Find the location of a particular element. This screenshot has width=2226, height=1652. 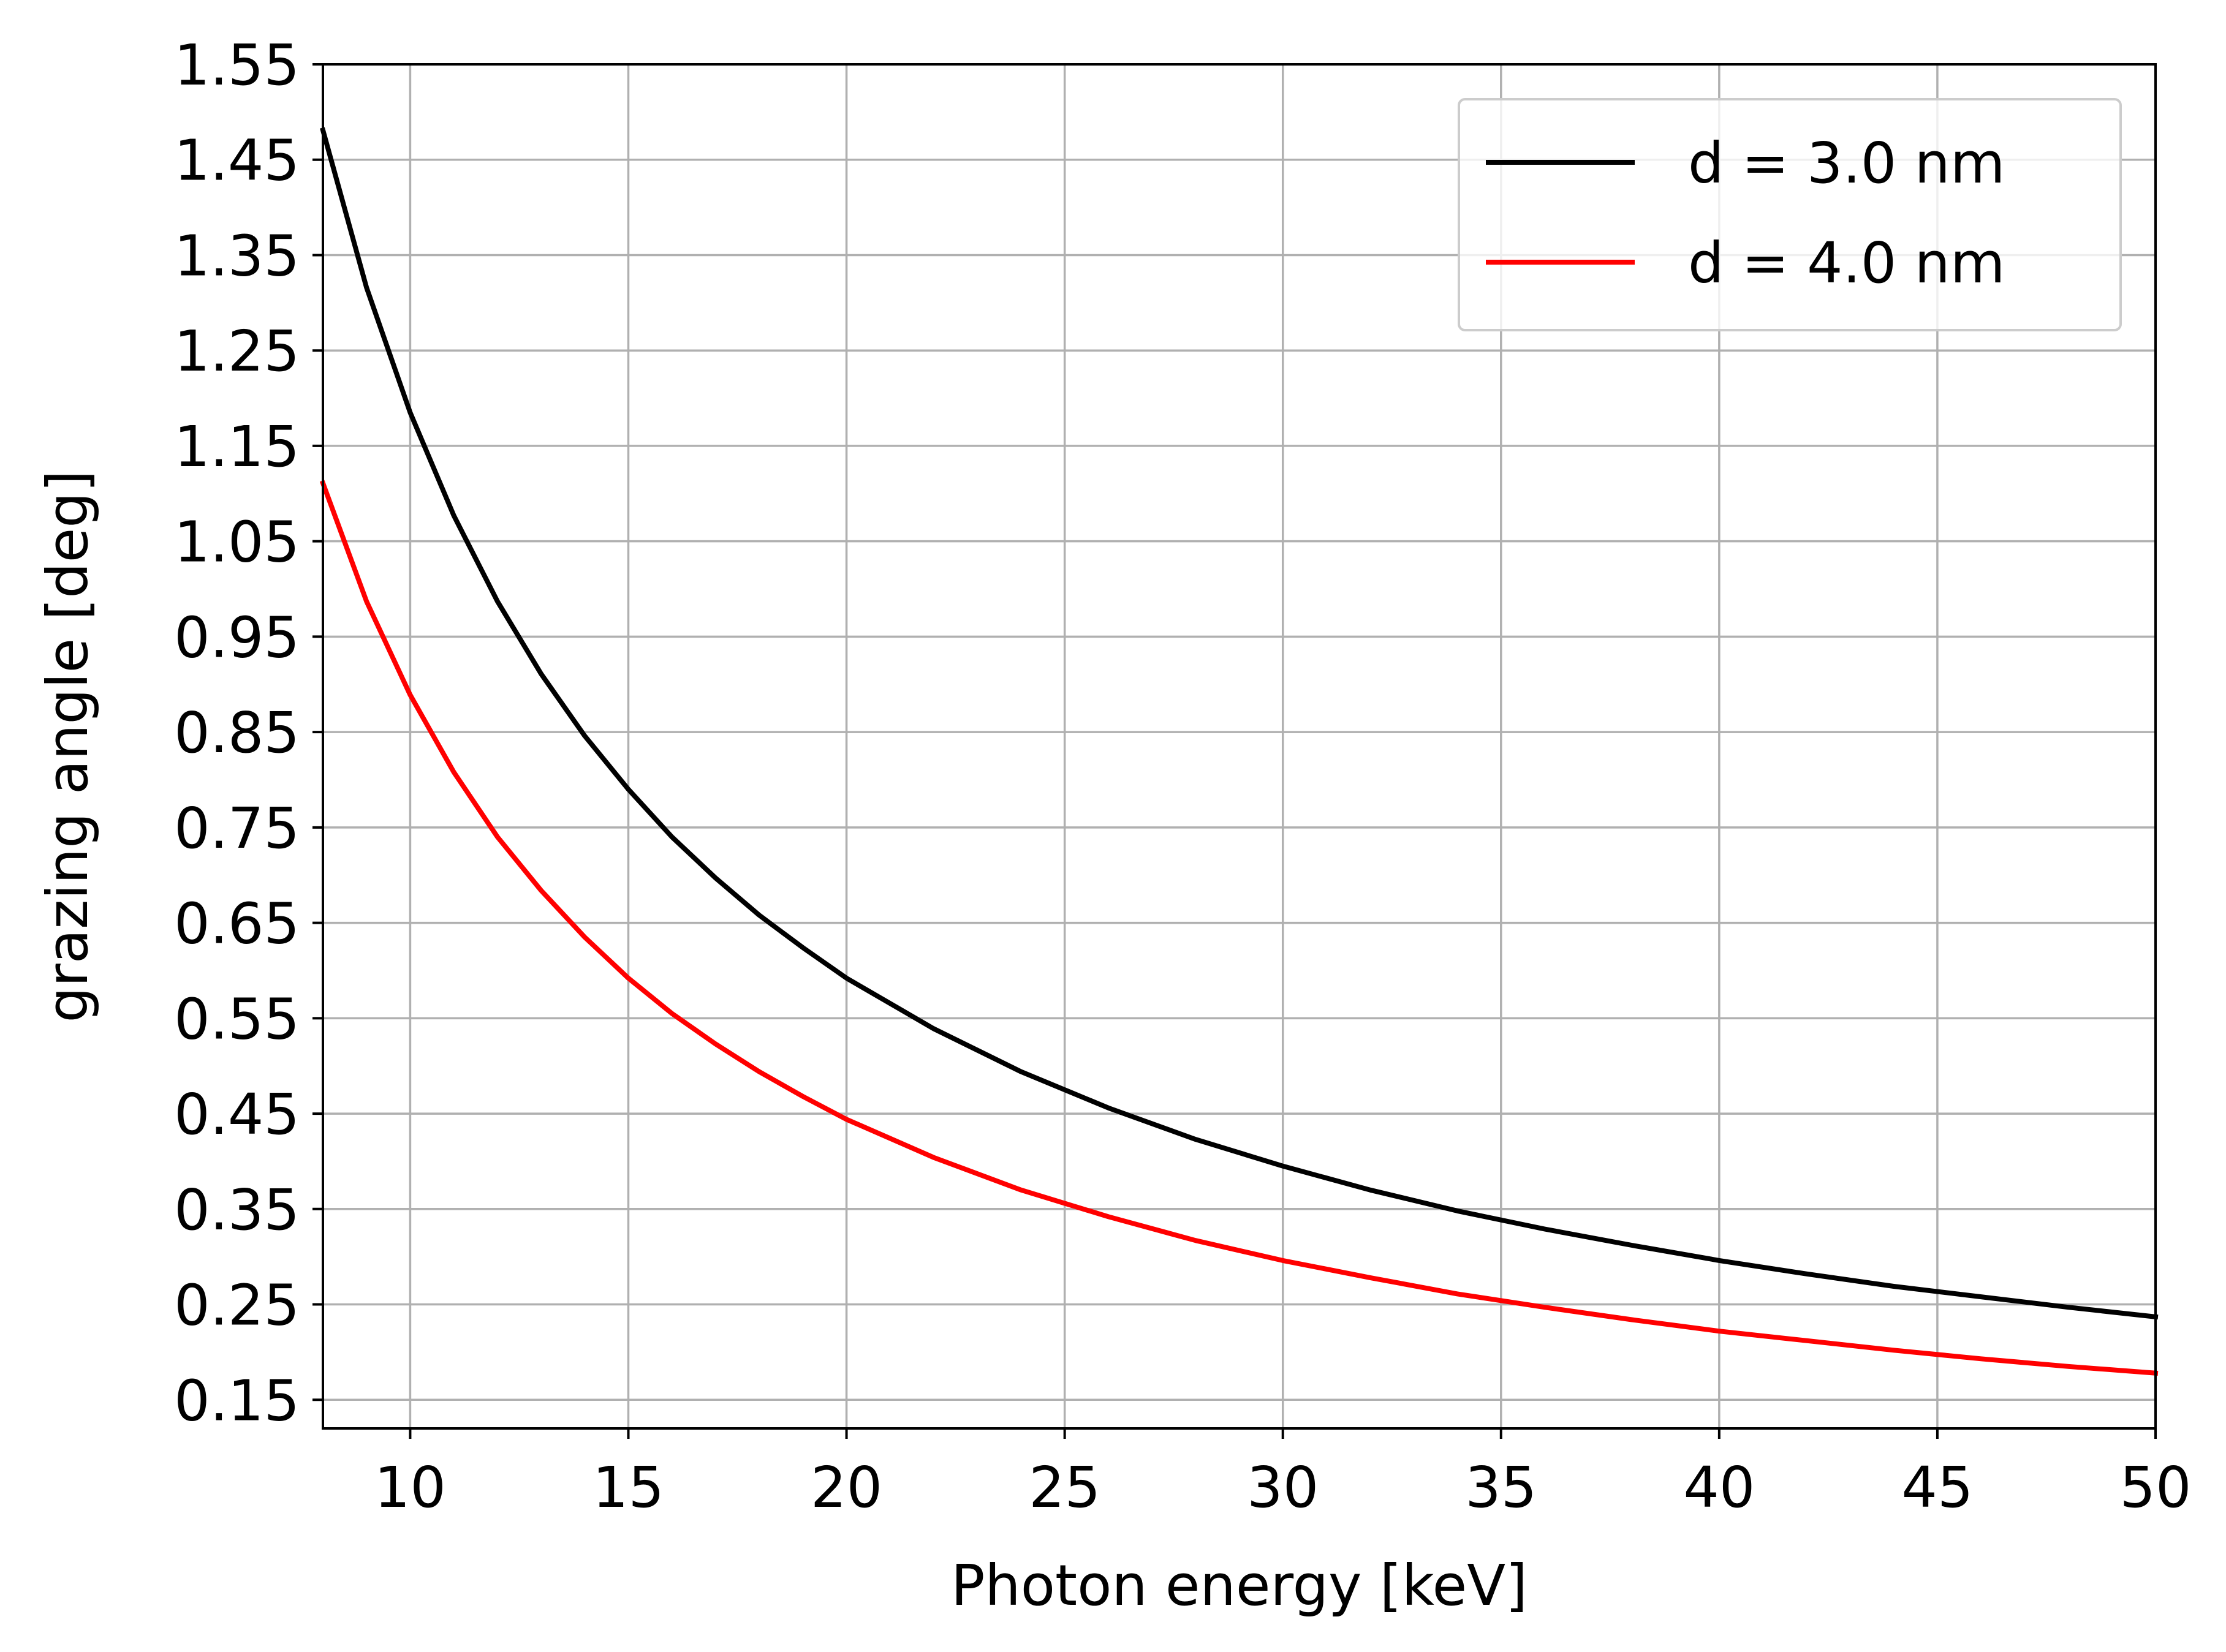

y-tick-label: 0.55 is located at coordinates (237, 1019).